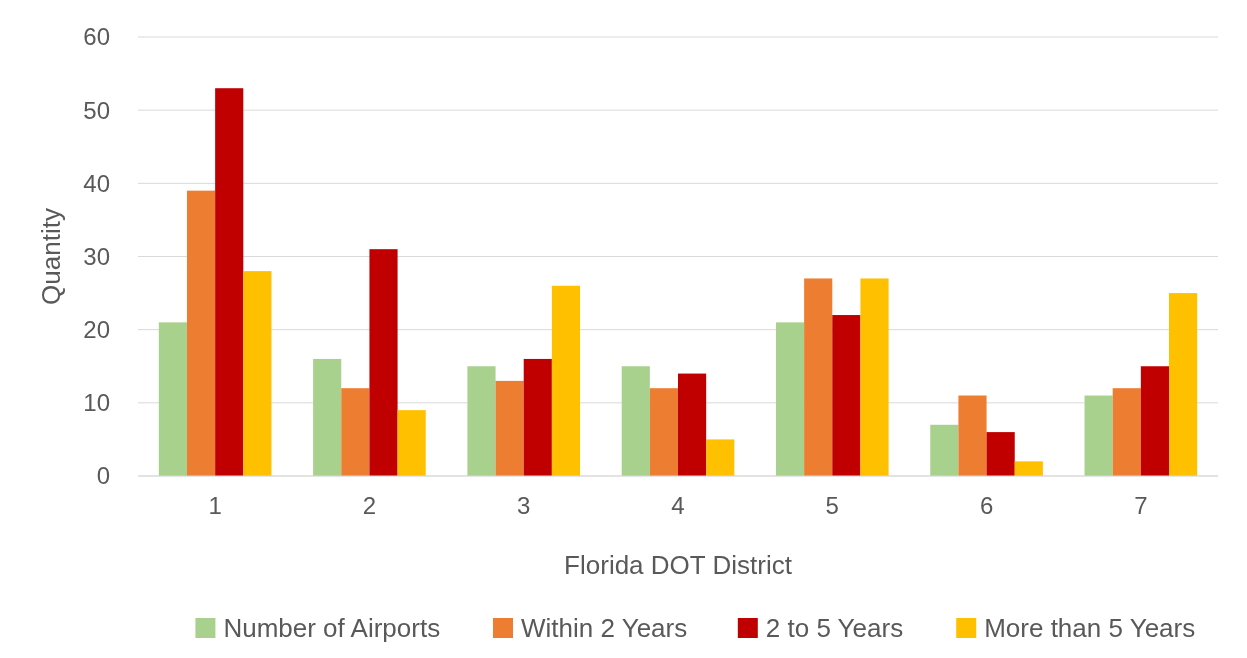  Describe the element at coordinates (1090, 628) in the screenshot. I see `legend-label: More than 5 Years` at that location.